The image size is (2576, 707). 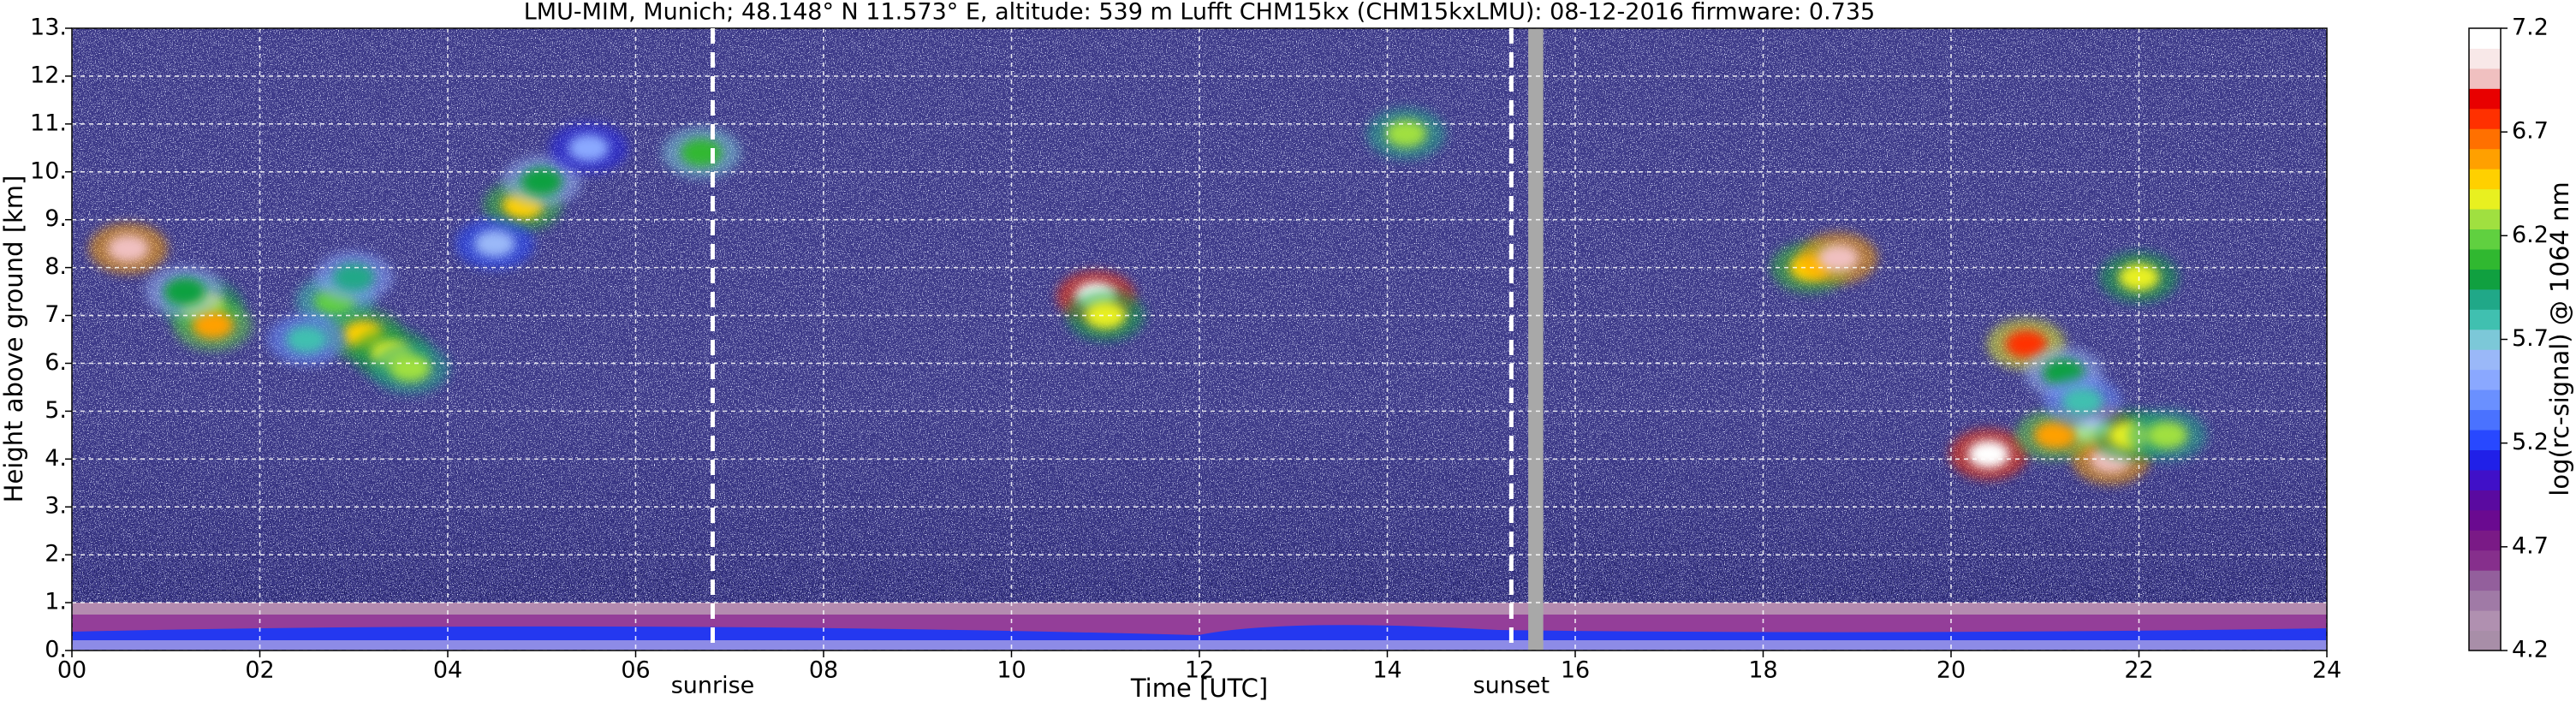 What do you see at coordinates (824, 670) in the screenshot?
I see `x-tick-label: 08` at bounding box center [824, 670].